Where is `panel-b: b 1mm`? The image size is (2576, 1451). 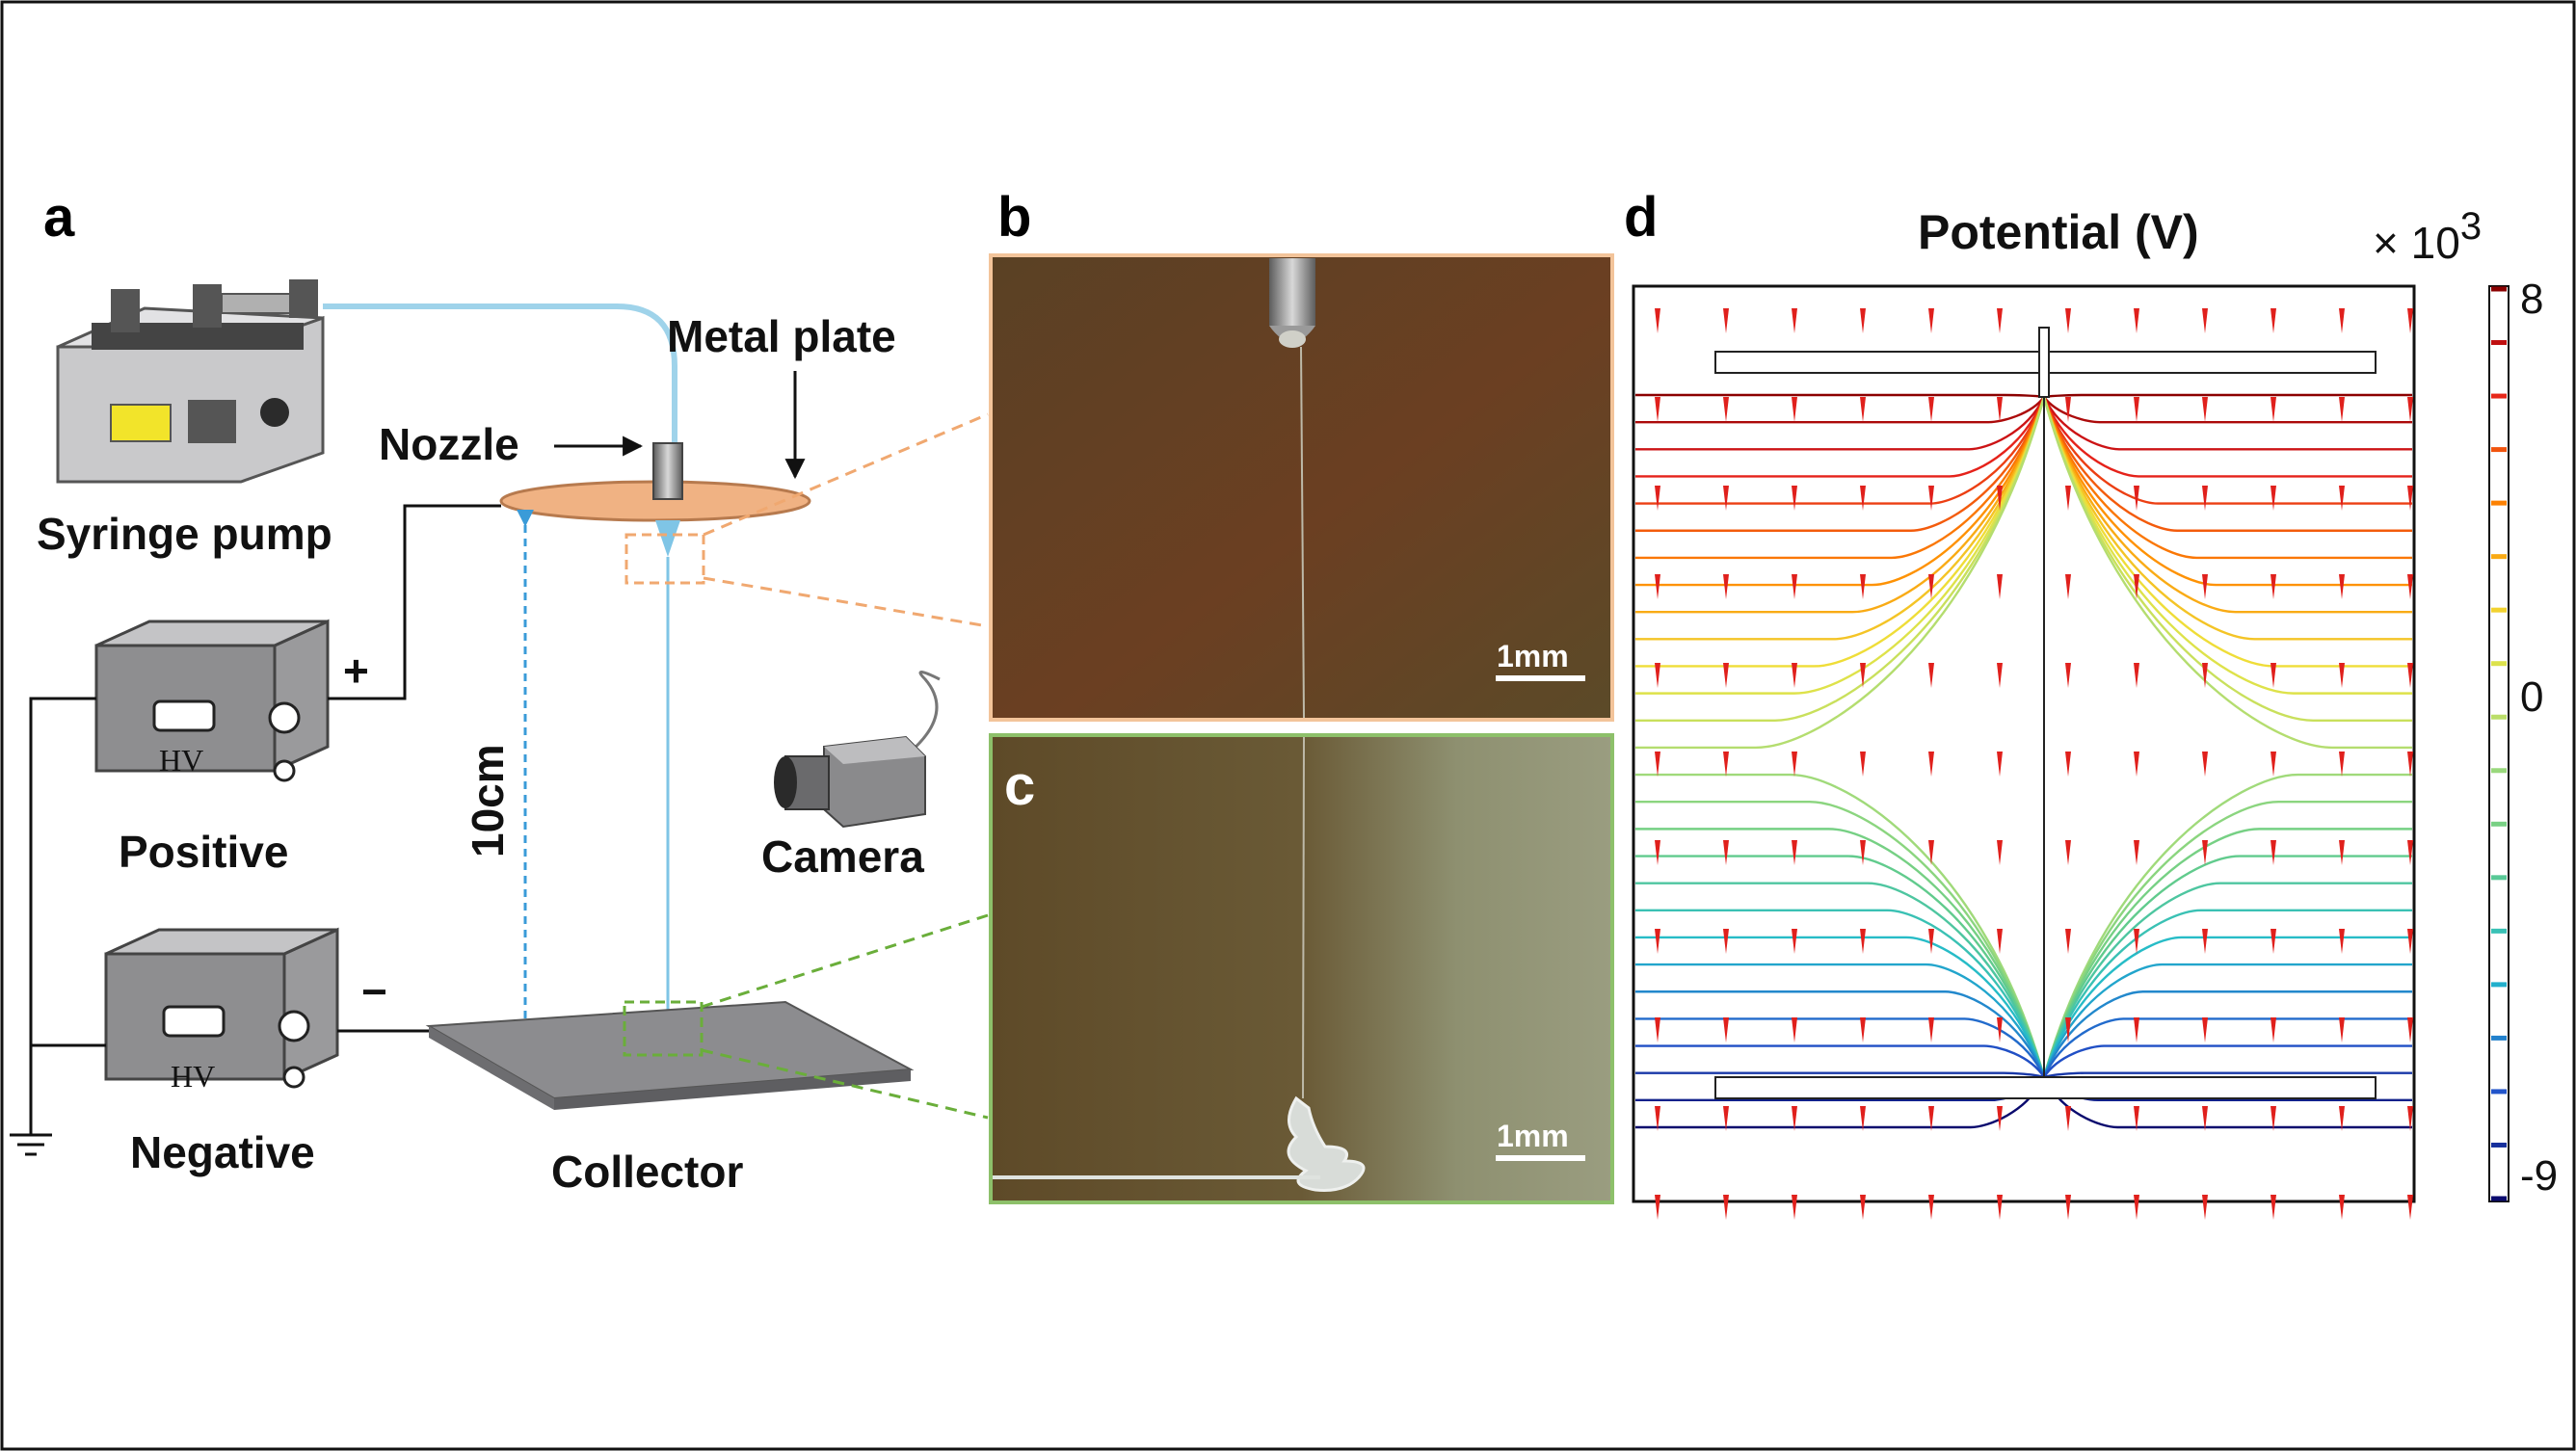 panel-b: b 1mm is located at coordinates (1301, 454).